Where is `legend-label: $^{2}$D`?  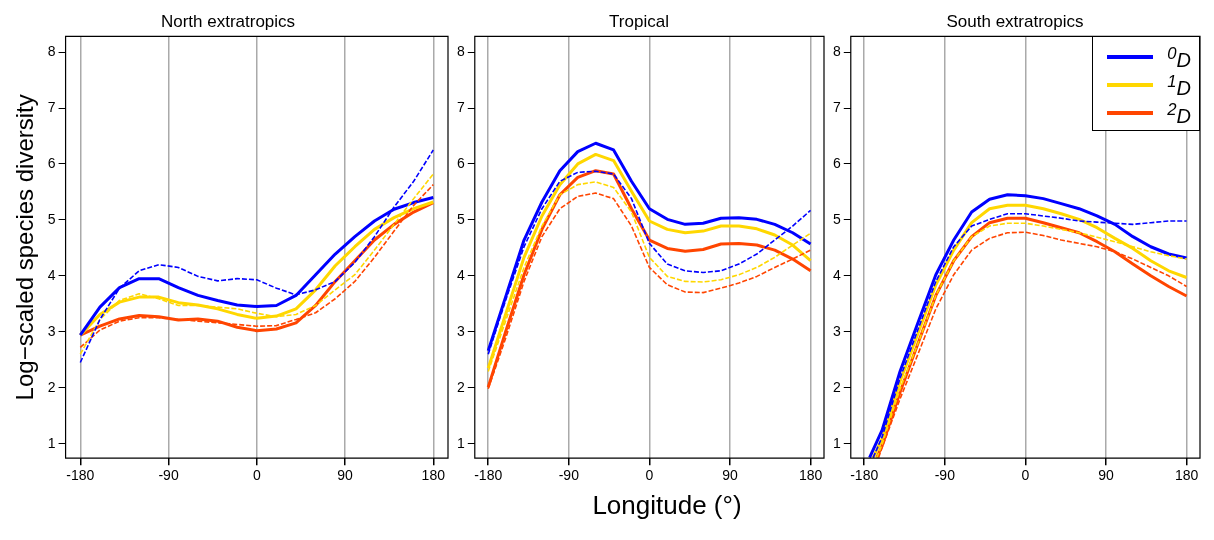 legend-label: $^{2}$D is located at coordinates (1179, 112).